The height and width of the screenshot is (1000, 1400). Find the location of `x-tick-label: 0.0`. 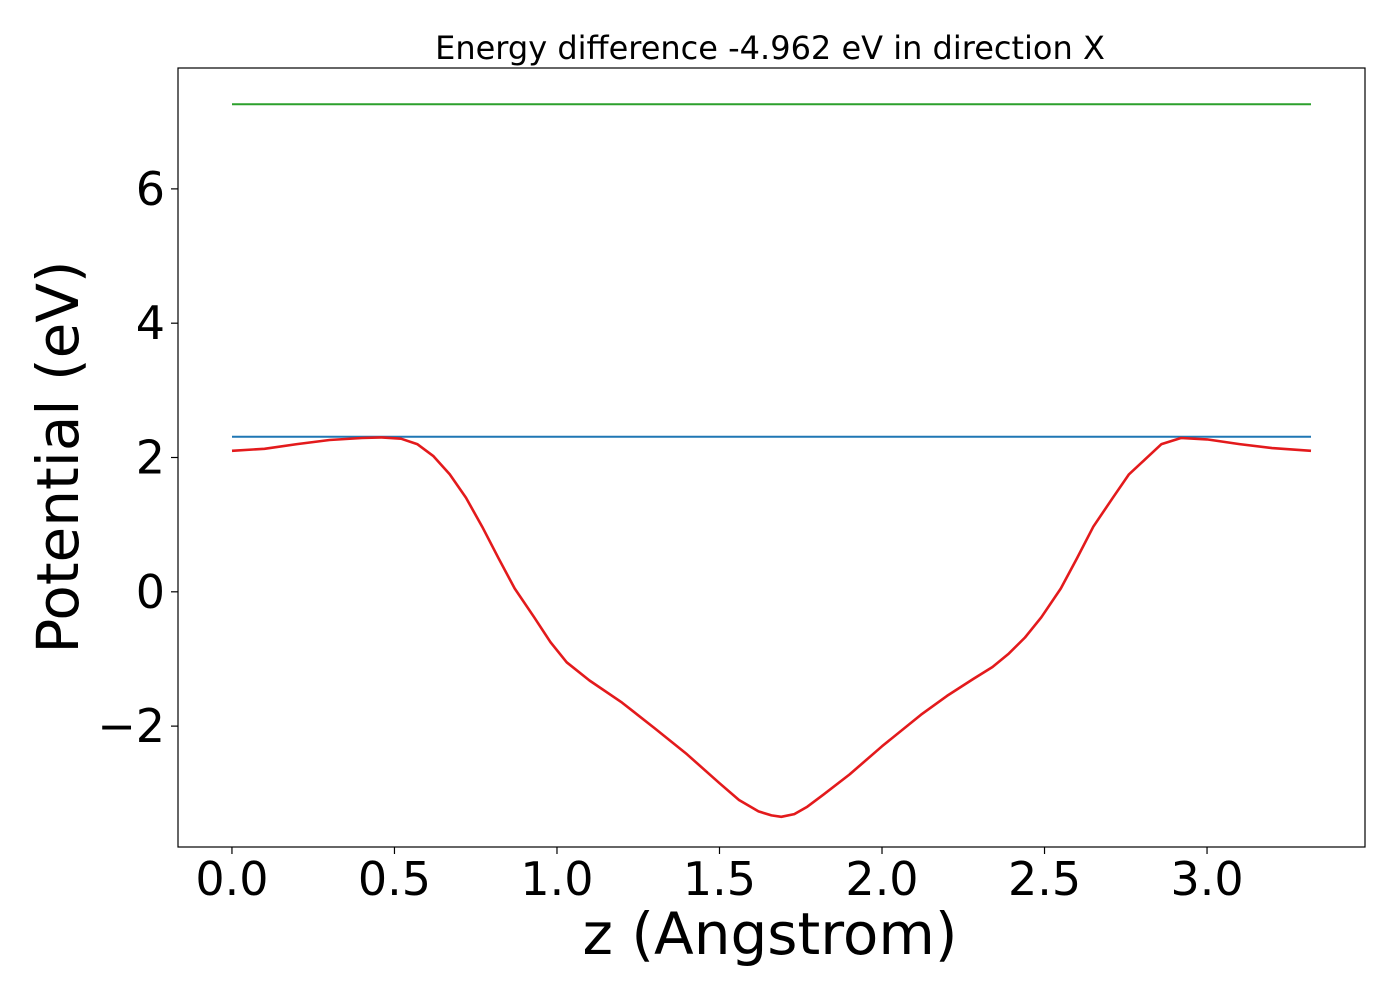

x-tick-label: 0.0 is located at coordinates (231, 879).